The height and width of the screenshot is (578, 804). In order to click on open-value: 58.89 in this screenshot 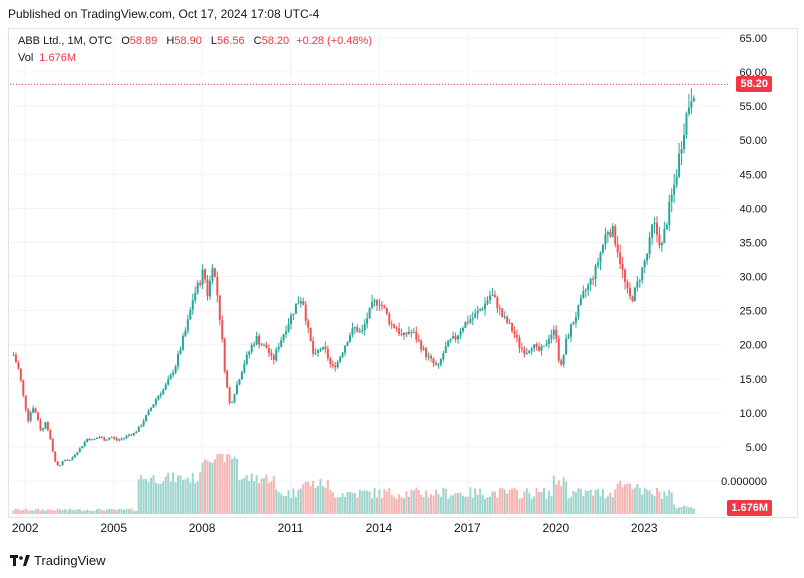, I will do `click(143, 41)`.